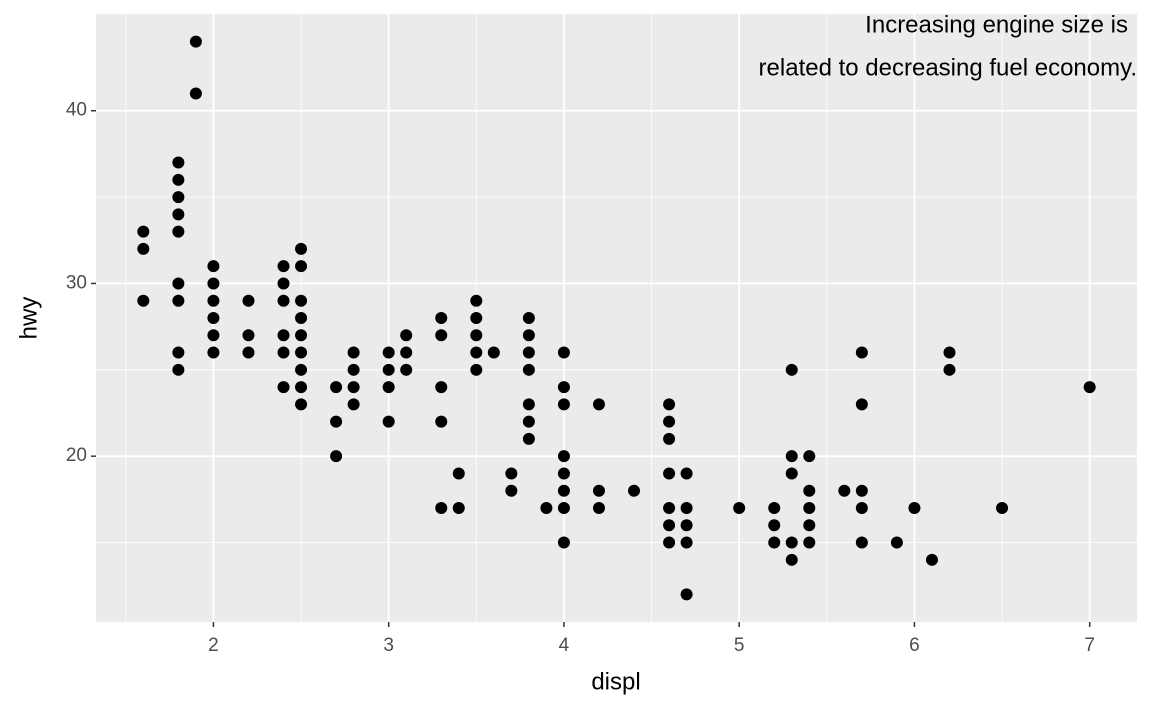 The width and height of the screenshot is (1152, 711). Describe the element at coordinates (388, 645) in the screenshot. I see `x-tick-label: 3` at that location.